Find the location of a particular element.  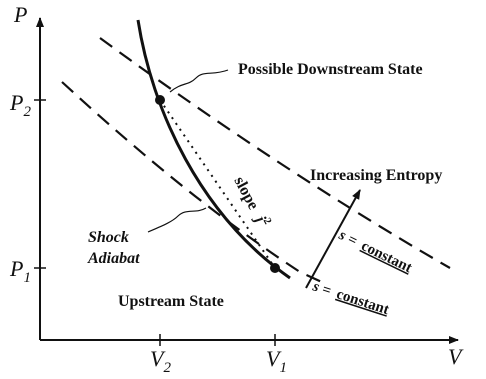

slope-label: slope j2 is located at coordinates (252, 201).